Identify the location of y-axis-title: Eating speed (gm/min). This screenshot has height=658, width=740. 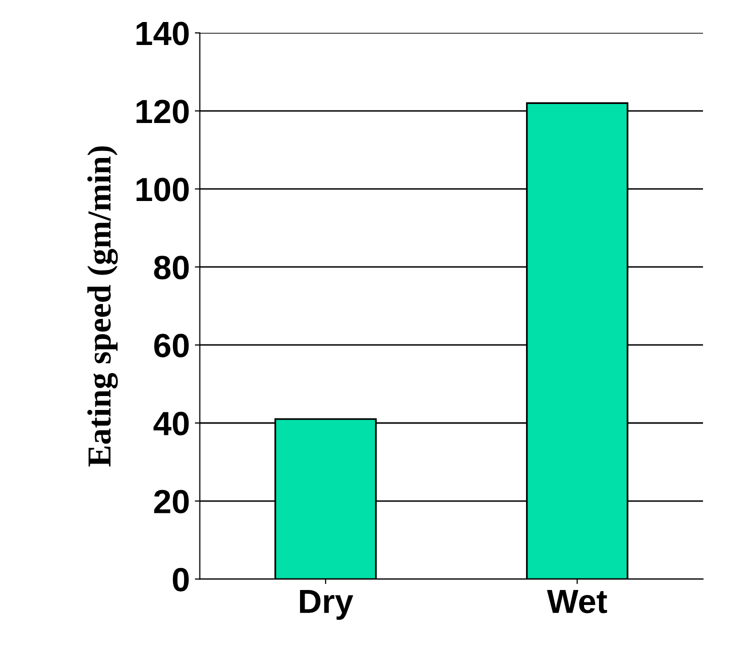
(102, 306).